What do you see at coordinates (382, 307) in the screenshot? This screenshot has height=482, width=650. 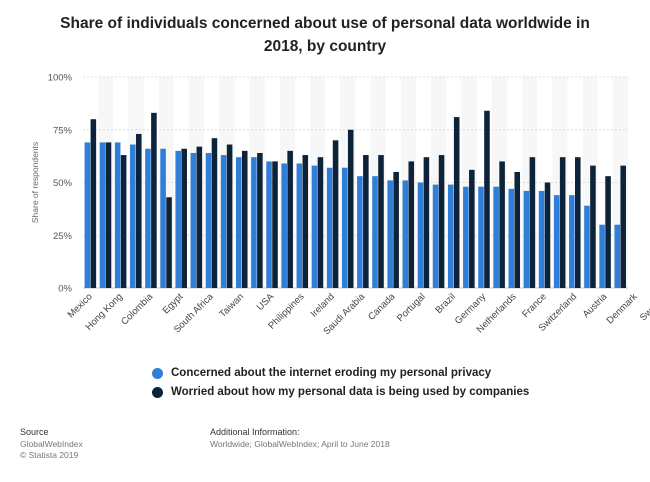 I see `x-tick-label: Canada` at bounding box center [382, 307].